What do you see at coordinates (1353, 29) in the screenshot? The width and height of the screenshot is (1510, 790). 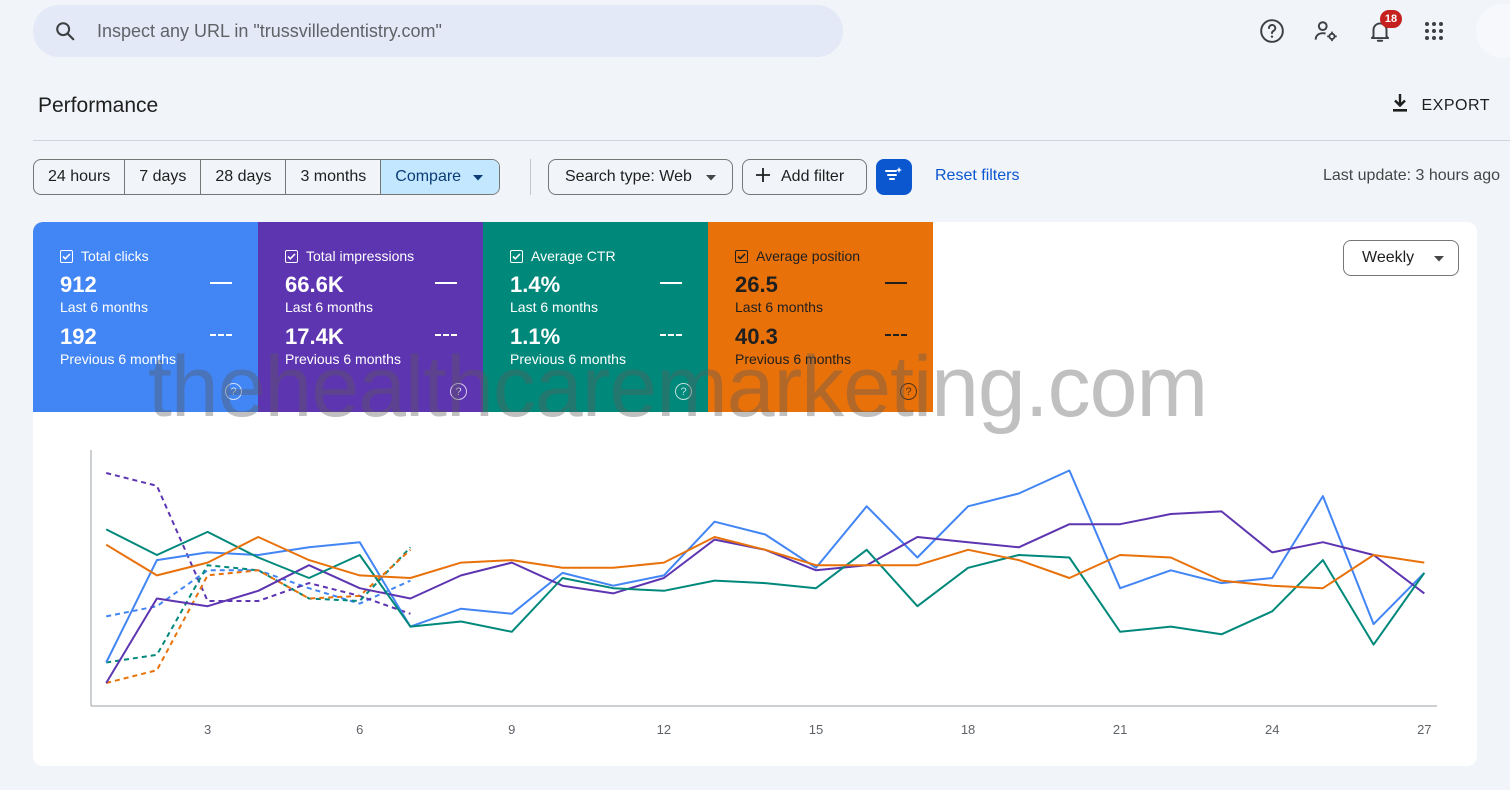 I see `header-icons: 18` at bounding box center [1353, 29].